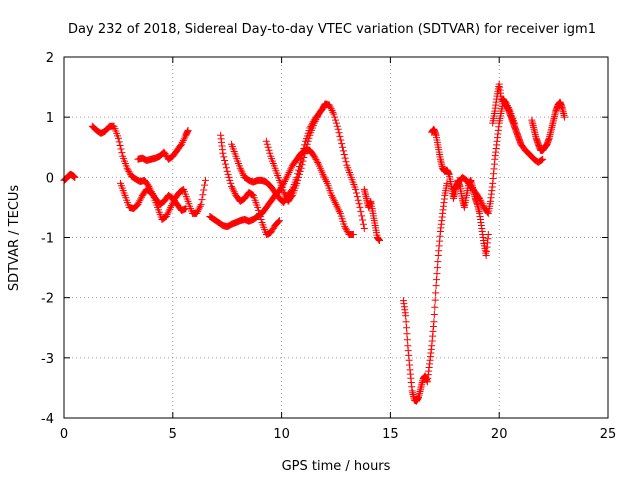  Describe the element at coordinates (50, 178) in the screenshot. I see `y-tick-label: 0` at that location.